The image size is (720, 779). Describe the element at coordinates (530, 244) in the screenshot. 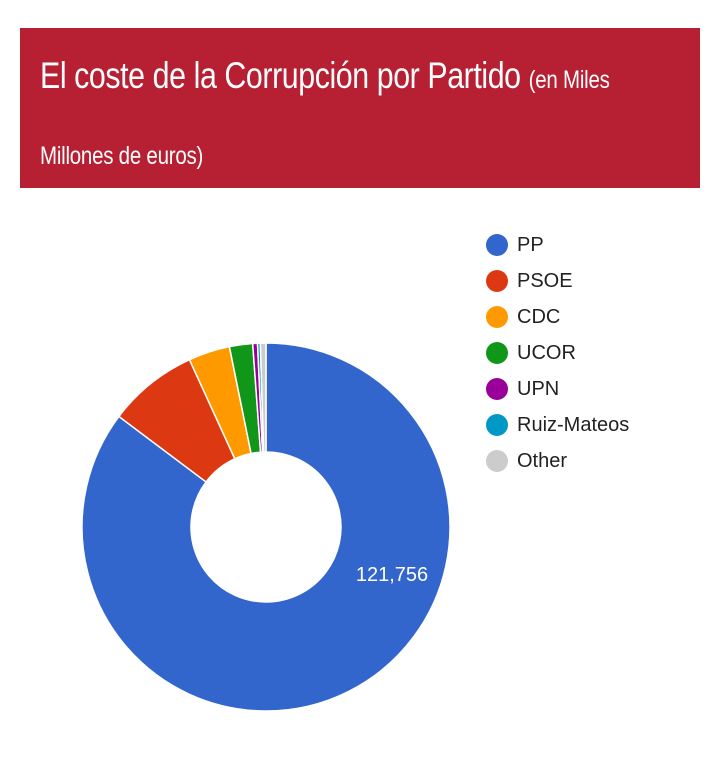

I see `legend-label-pp: PP` at that location.